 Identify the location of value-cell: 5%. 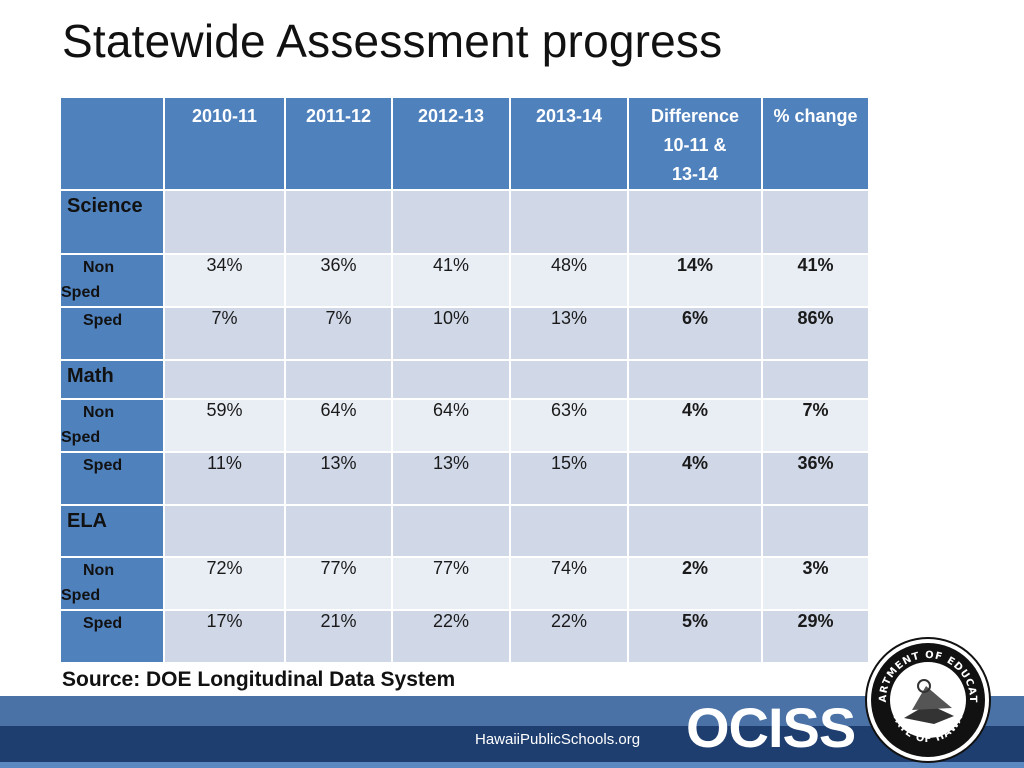
(695, 636).